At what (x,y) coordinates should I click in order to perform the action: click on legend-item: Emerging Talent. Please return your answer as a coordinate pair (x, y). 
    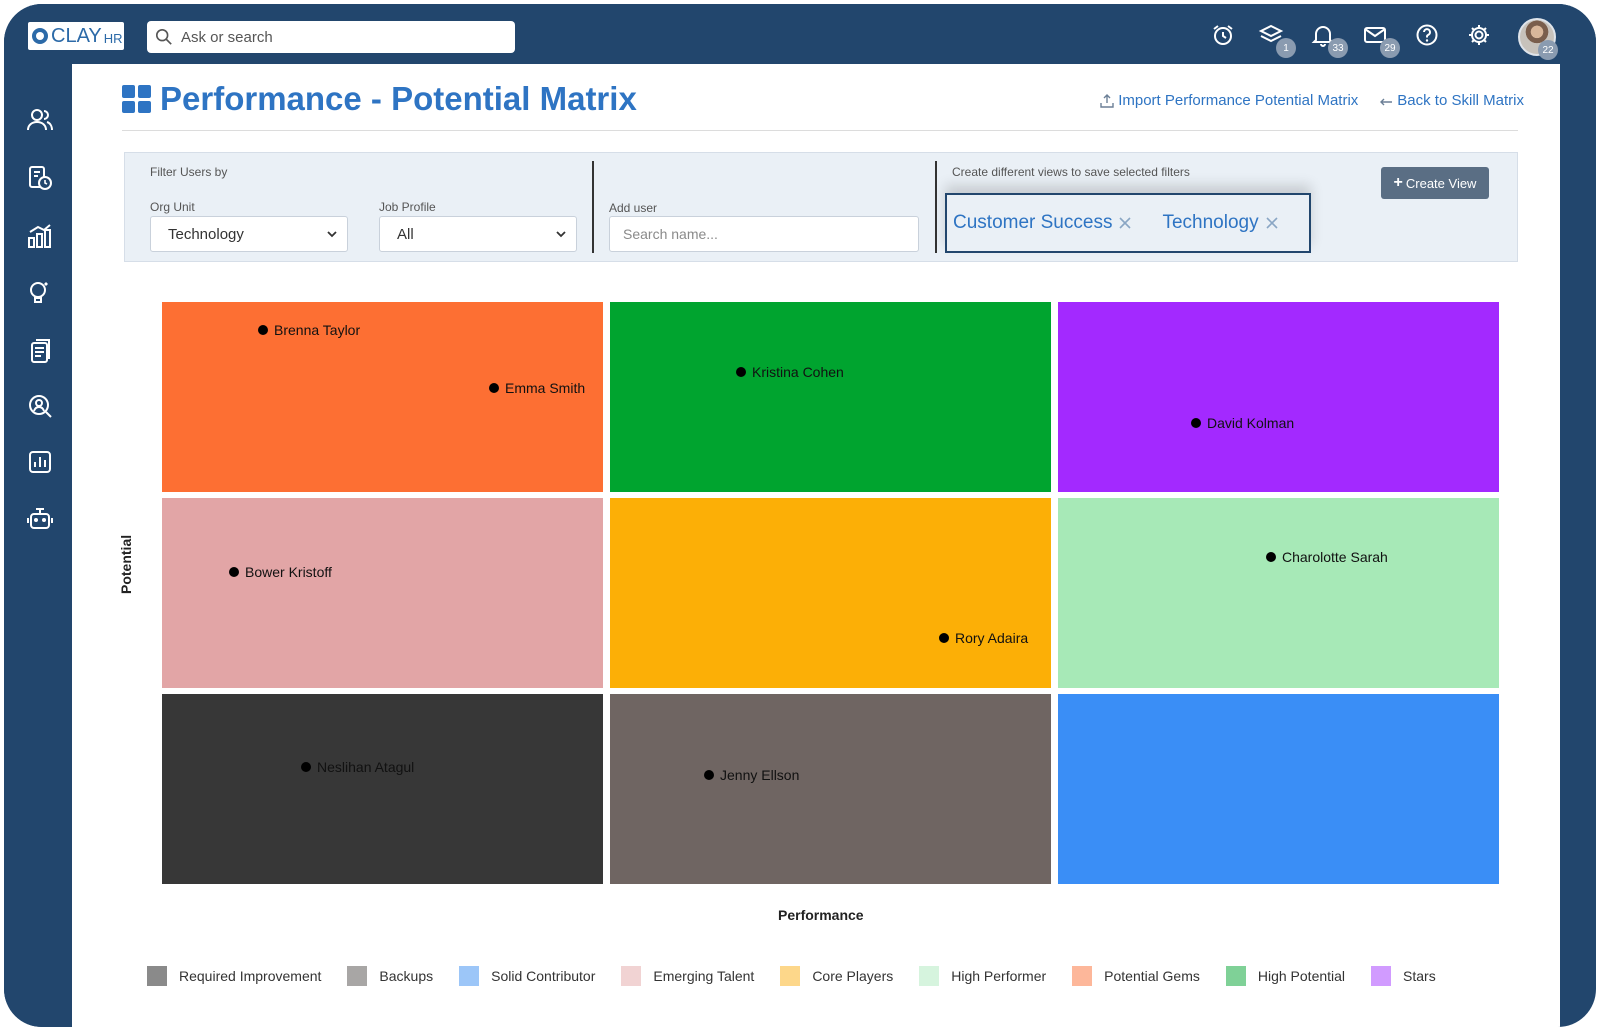
    Looking at the image, I should click on (687, 976).